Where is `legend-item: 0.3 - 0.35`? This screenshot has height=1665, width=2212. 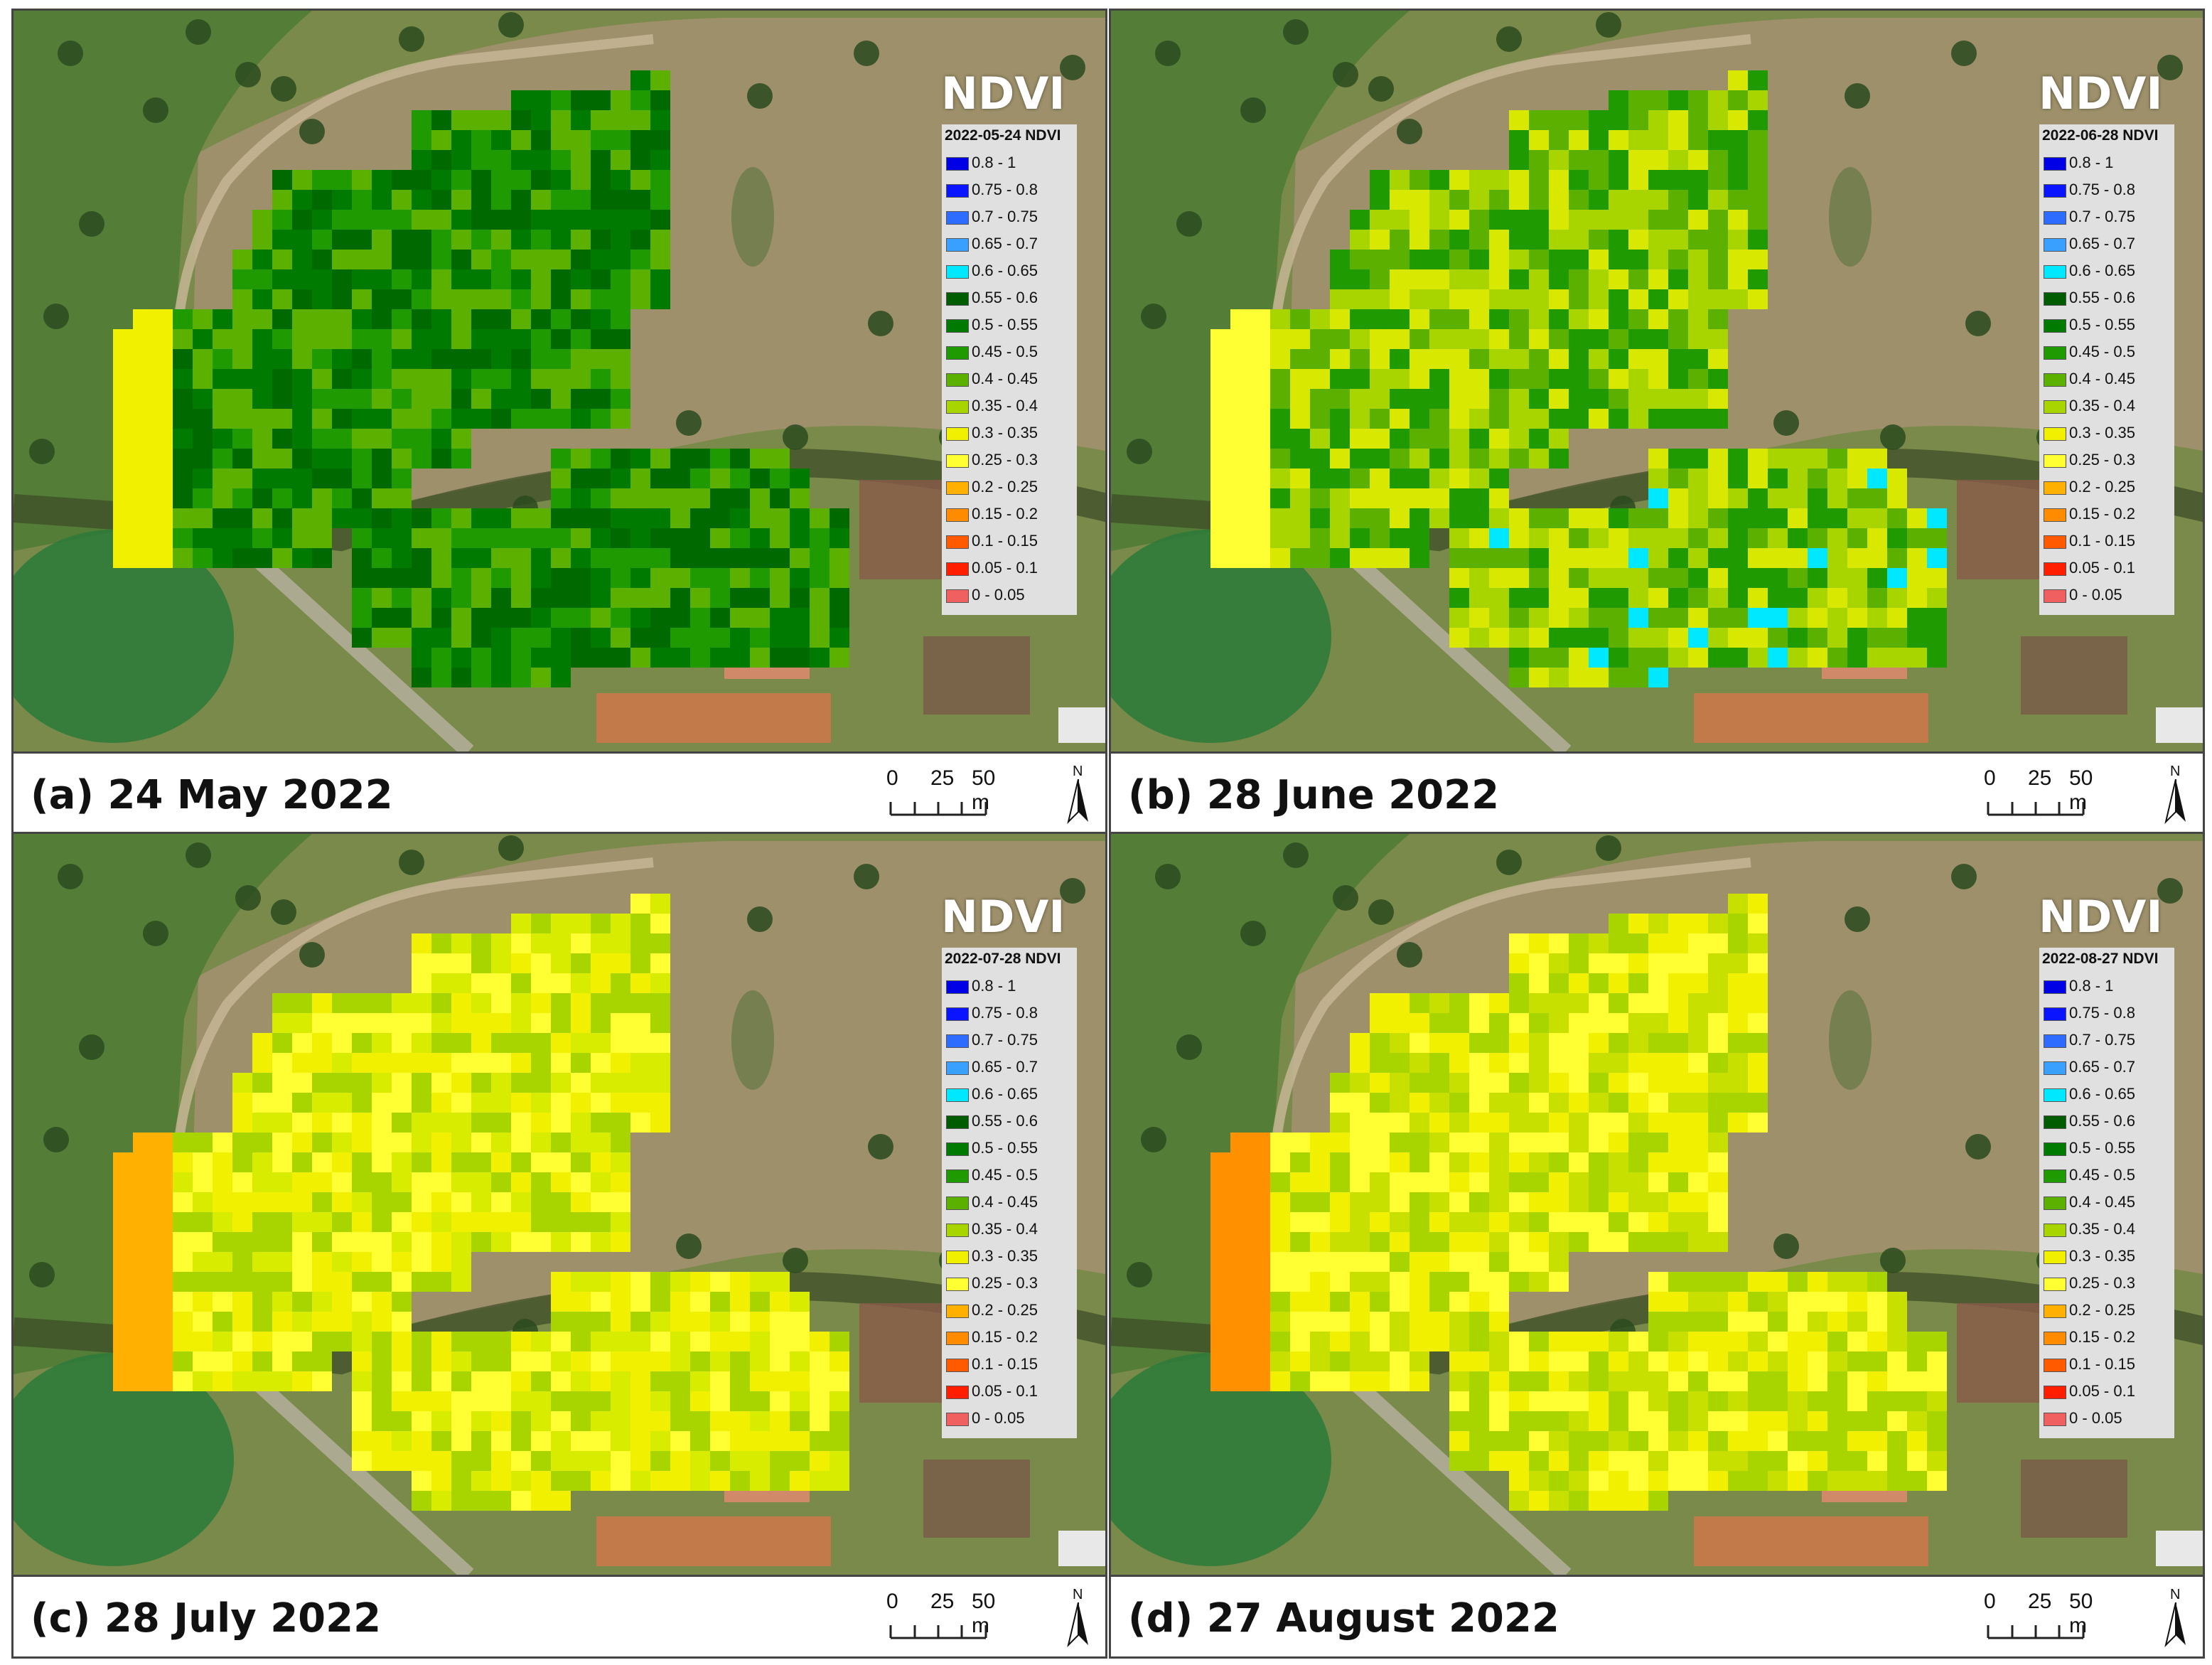 legend-item: 0.3 - 0.35 is located at coordinates (1010, 433).